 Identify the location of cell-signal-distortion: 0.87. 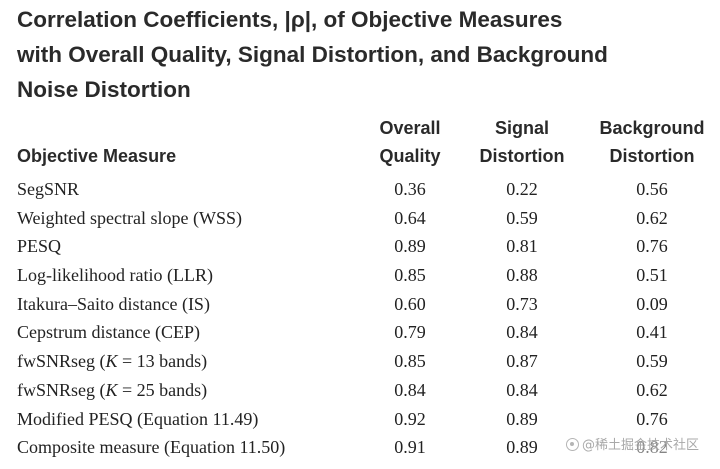
(522, 361).